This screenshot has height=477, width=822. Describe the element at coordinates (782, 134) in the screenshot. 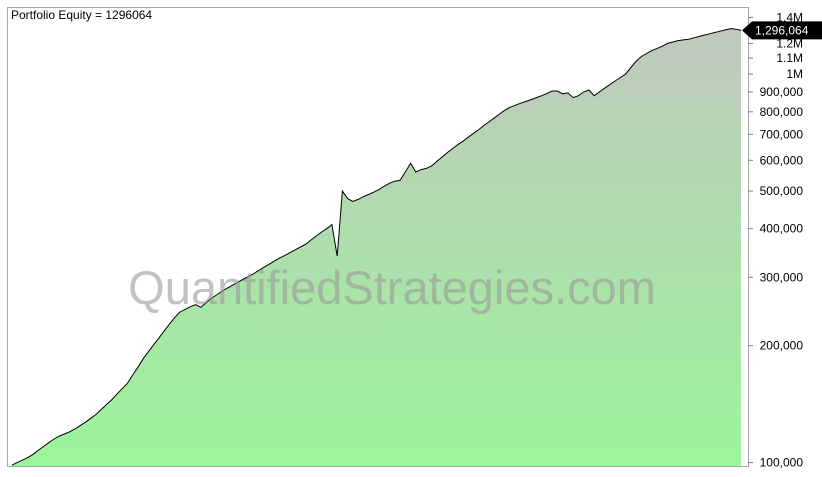

I see `y-tick-label: 700,000` at that location.